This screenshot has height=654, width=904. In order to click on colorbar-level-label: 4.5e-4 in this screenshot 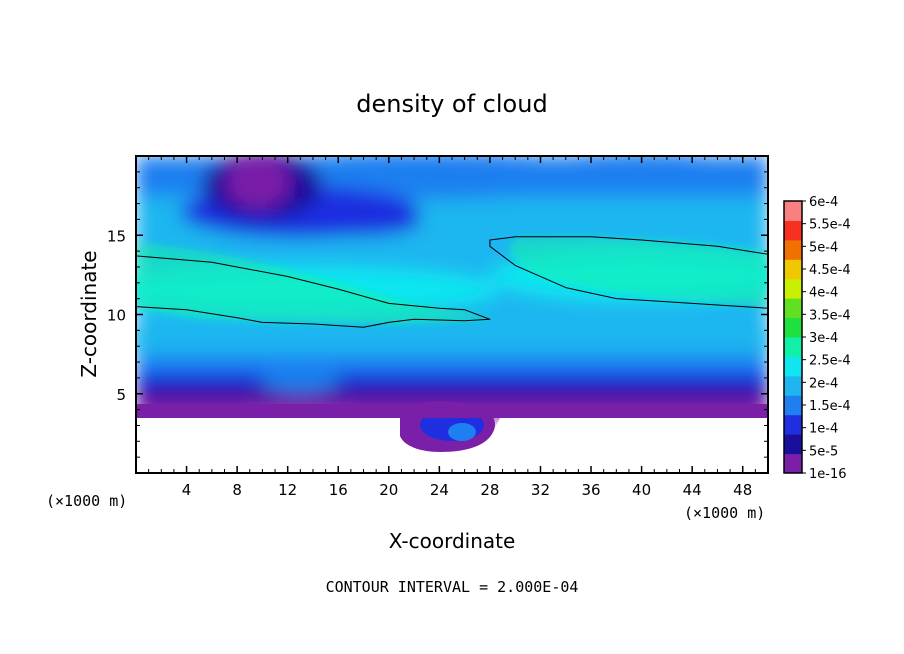, I will do `click(830, 270)`.